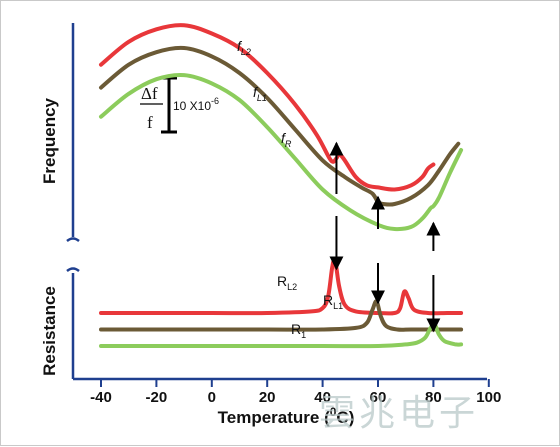 The image size is (560, 447). Describe the element at coordinates (260, 93) in the screenshot. I see `label-fL1: fL1` at that location.